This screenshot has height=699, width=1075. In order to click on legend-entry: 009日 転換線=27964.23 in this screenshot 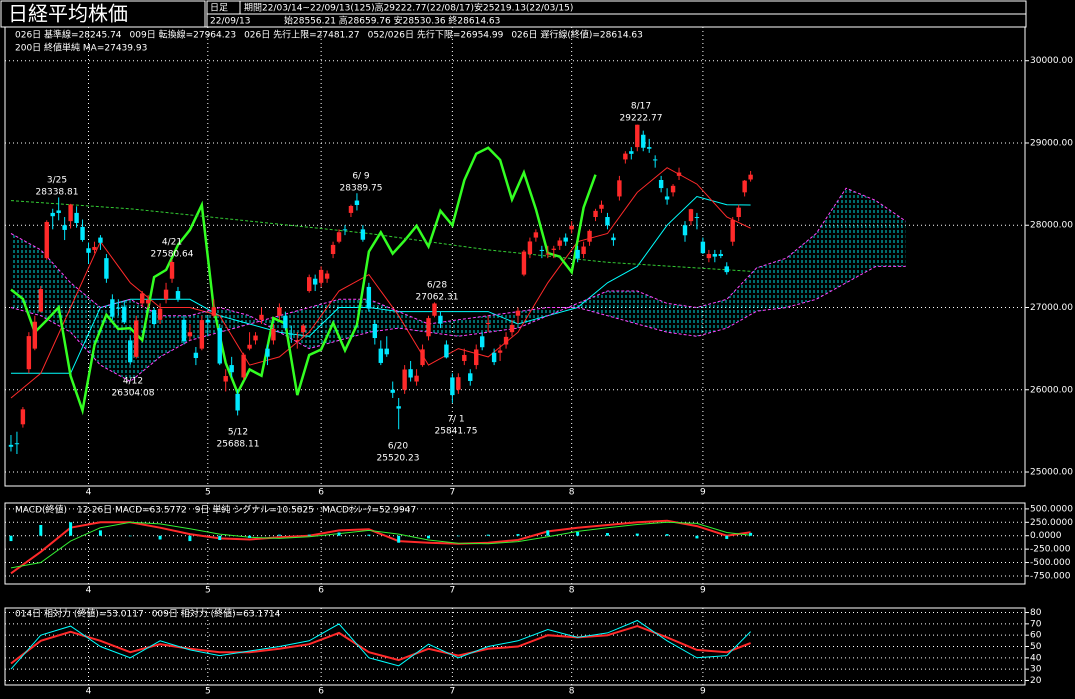, I will do `click(183, 35)`.